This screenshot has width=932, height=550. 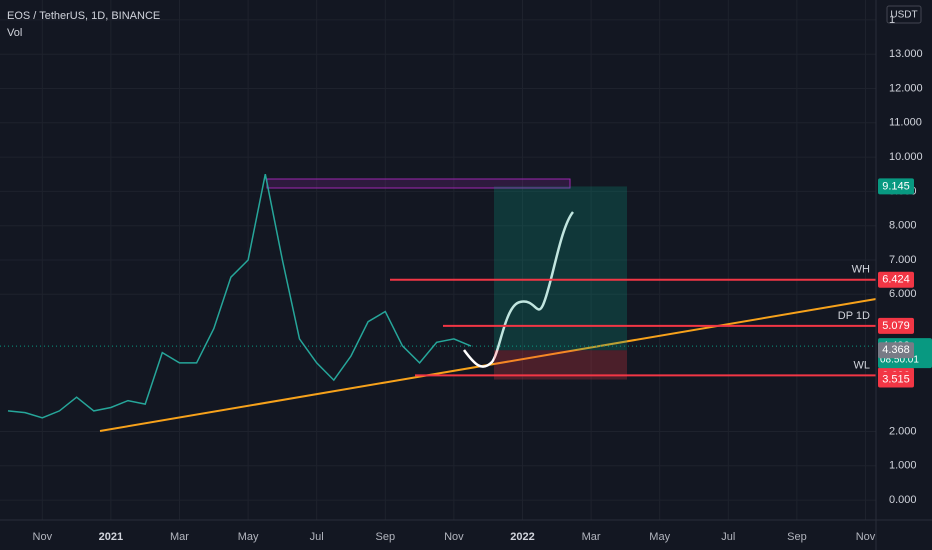 I want to click on x-tick-label: 2021, so click(x=111, y=537).